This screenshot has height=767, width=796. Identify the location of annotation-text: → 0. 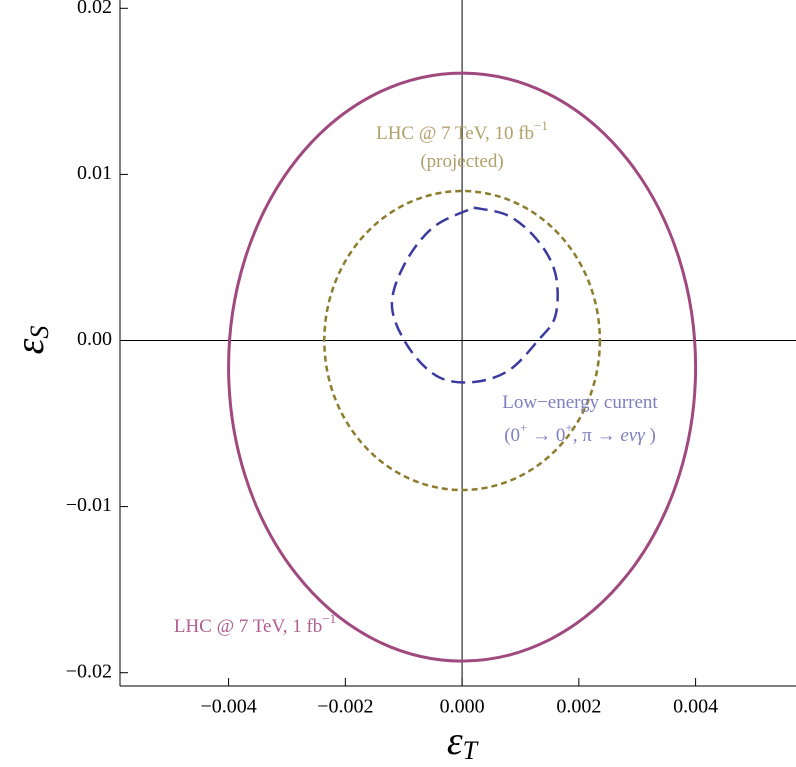
(546, 435).